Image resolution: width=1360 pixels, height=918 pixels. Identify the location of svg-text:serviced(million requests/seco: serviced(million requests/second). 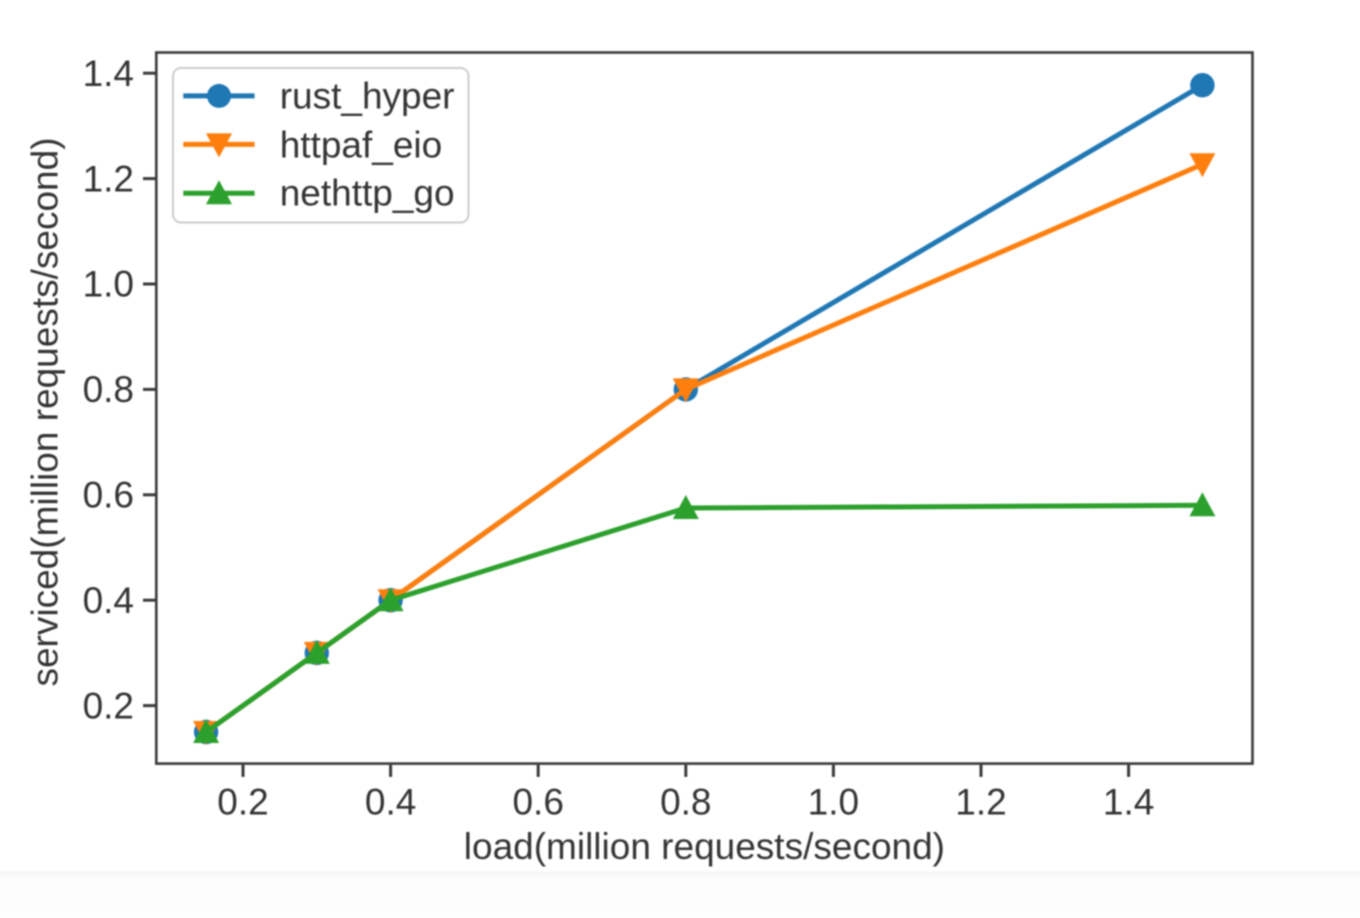
(45, 411).